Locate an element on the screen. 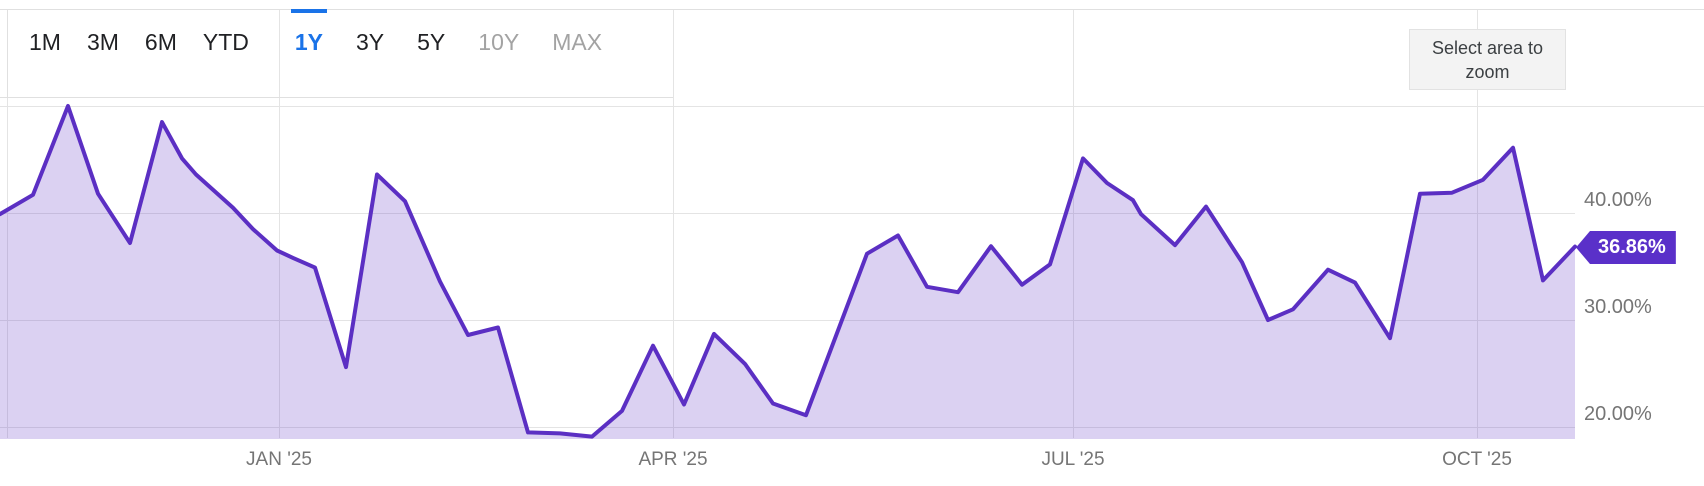 Image resolution: width=1704 pixels, height=486 pixels. range-selector-toolbar: 1M 3M 6M YTD 1Y 3Y 5Y 10Y MAX is located at coordinates (340, 53).